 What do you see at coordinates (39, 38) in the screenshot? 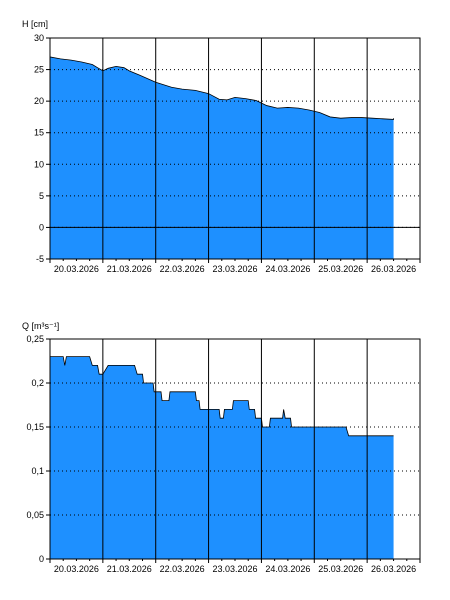
I see `y-tick-label: 30` at bounding box center [39, 38].